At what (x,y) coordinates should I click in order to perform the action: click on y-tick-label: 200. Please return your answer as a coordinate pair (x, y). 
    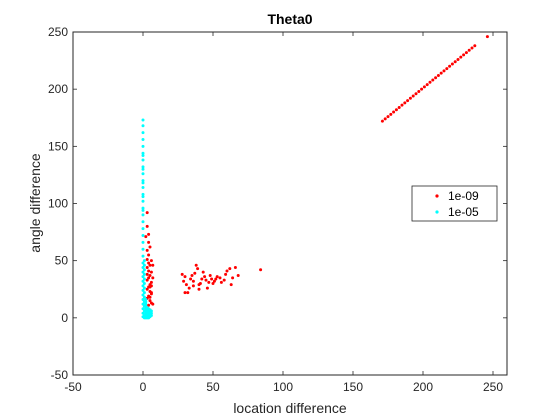
    Looking at the image, I should click on (58, 89).